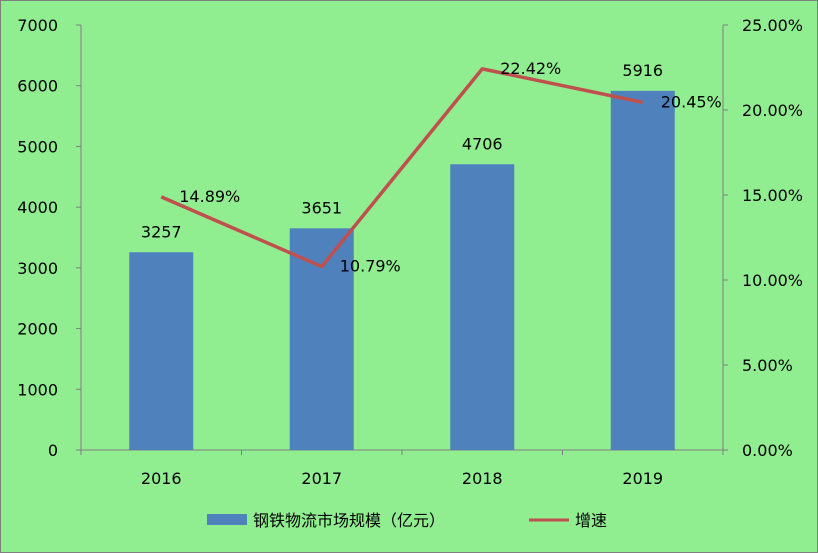 The height and width of the screenshot is (553, 818). Describe the element at coordinates (37, 86) in the screenshot. I see `y-left-tick-label: 6000` at that location.